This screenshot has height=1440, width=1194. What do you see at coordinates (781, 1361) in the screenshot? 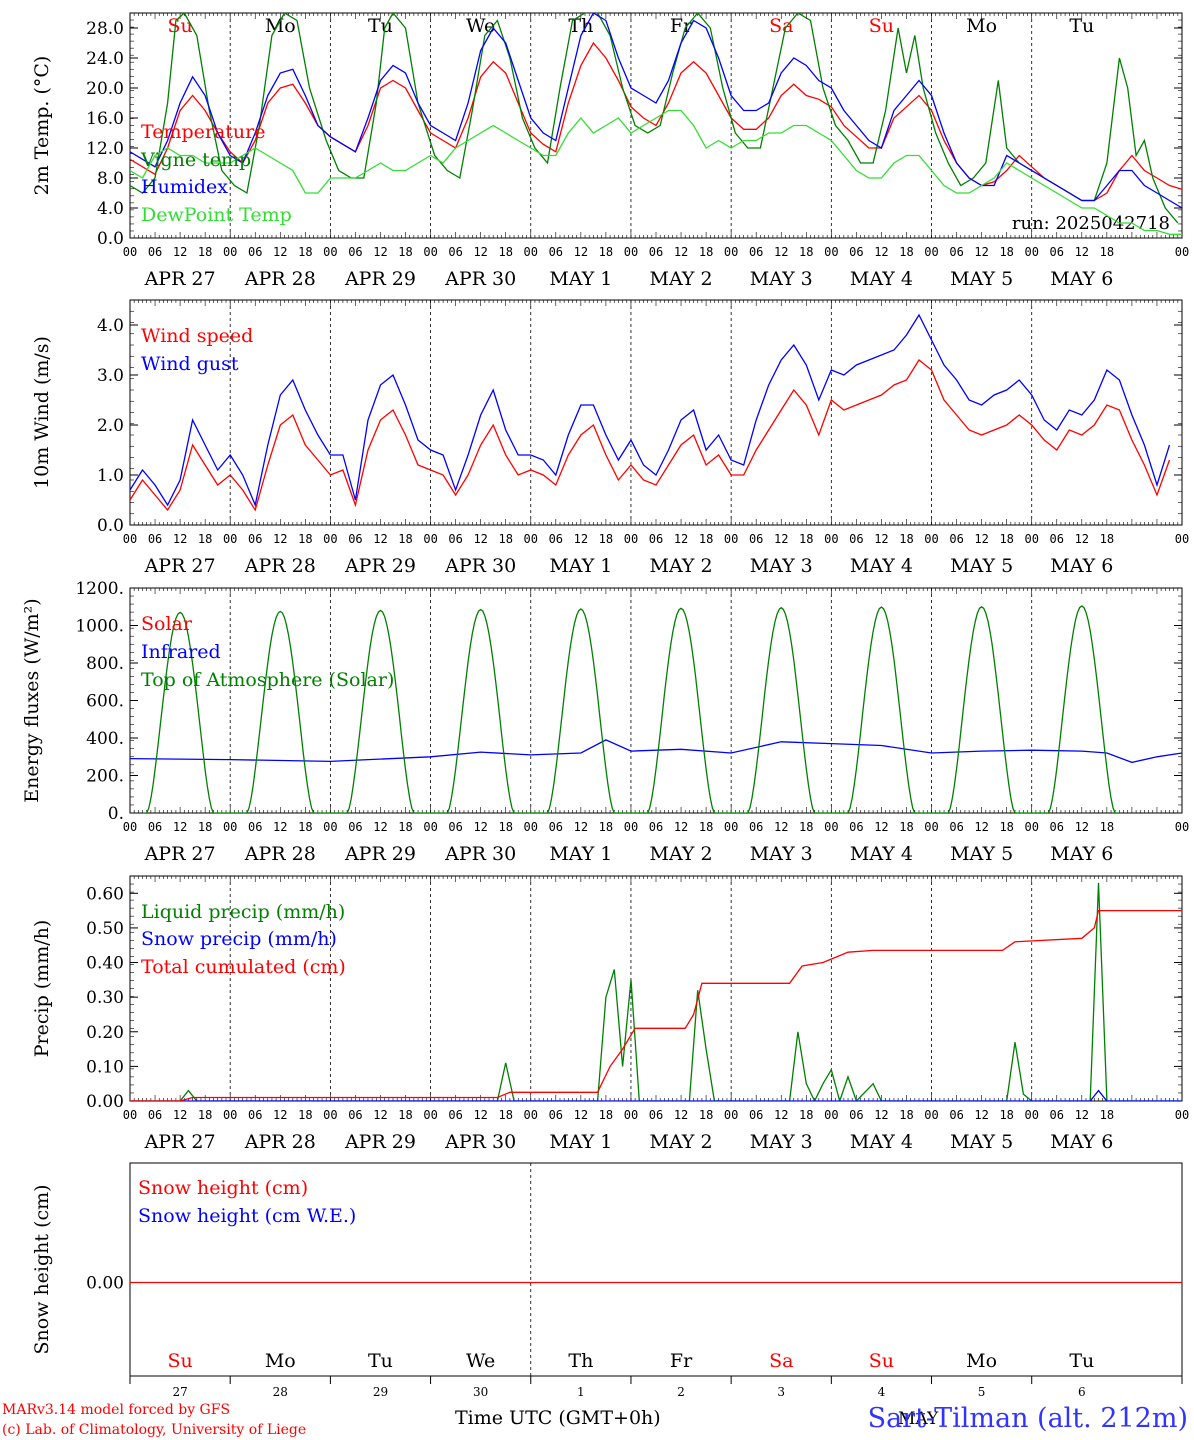
I see `weekday-label: Sa` at bounding box center [781, 1361].